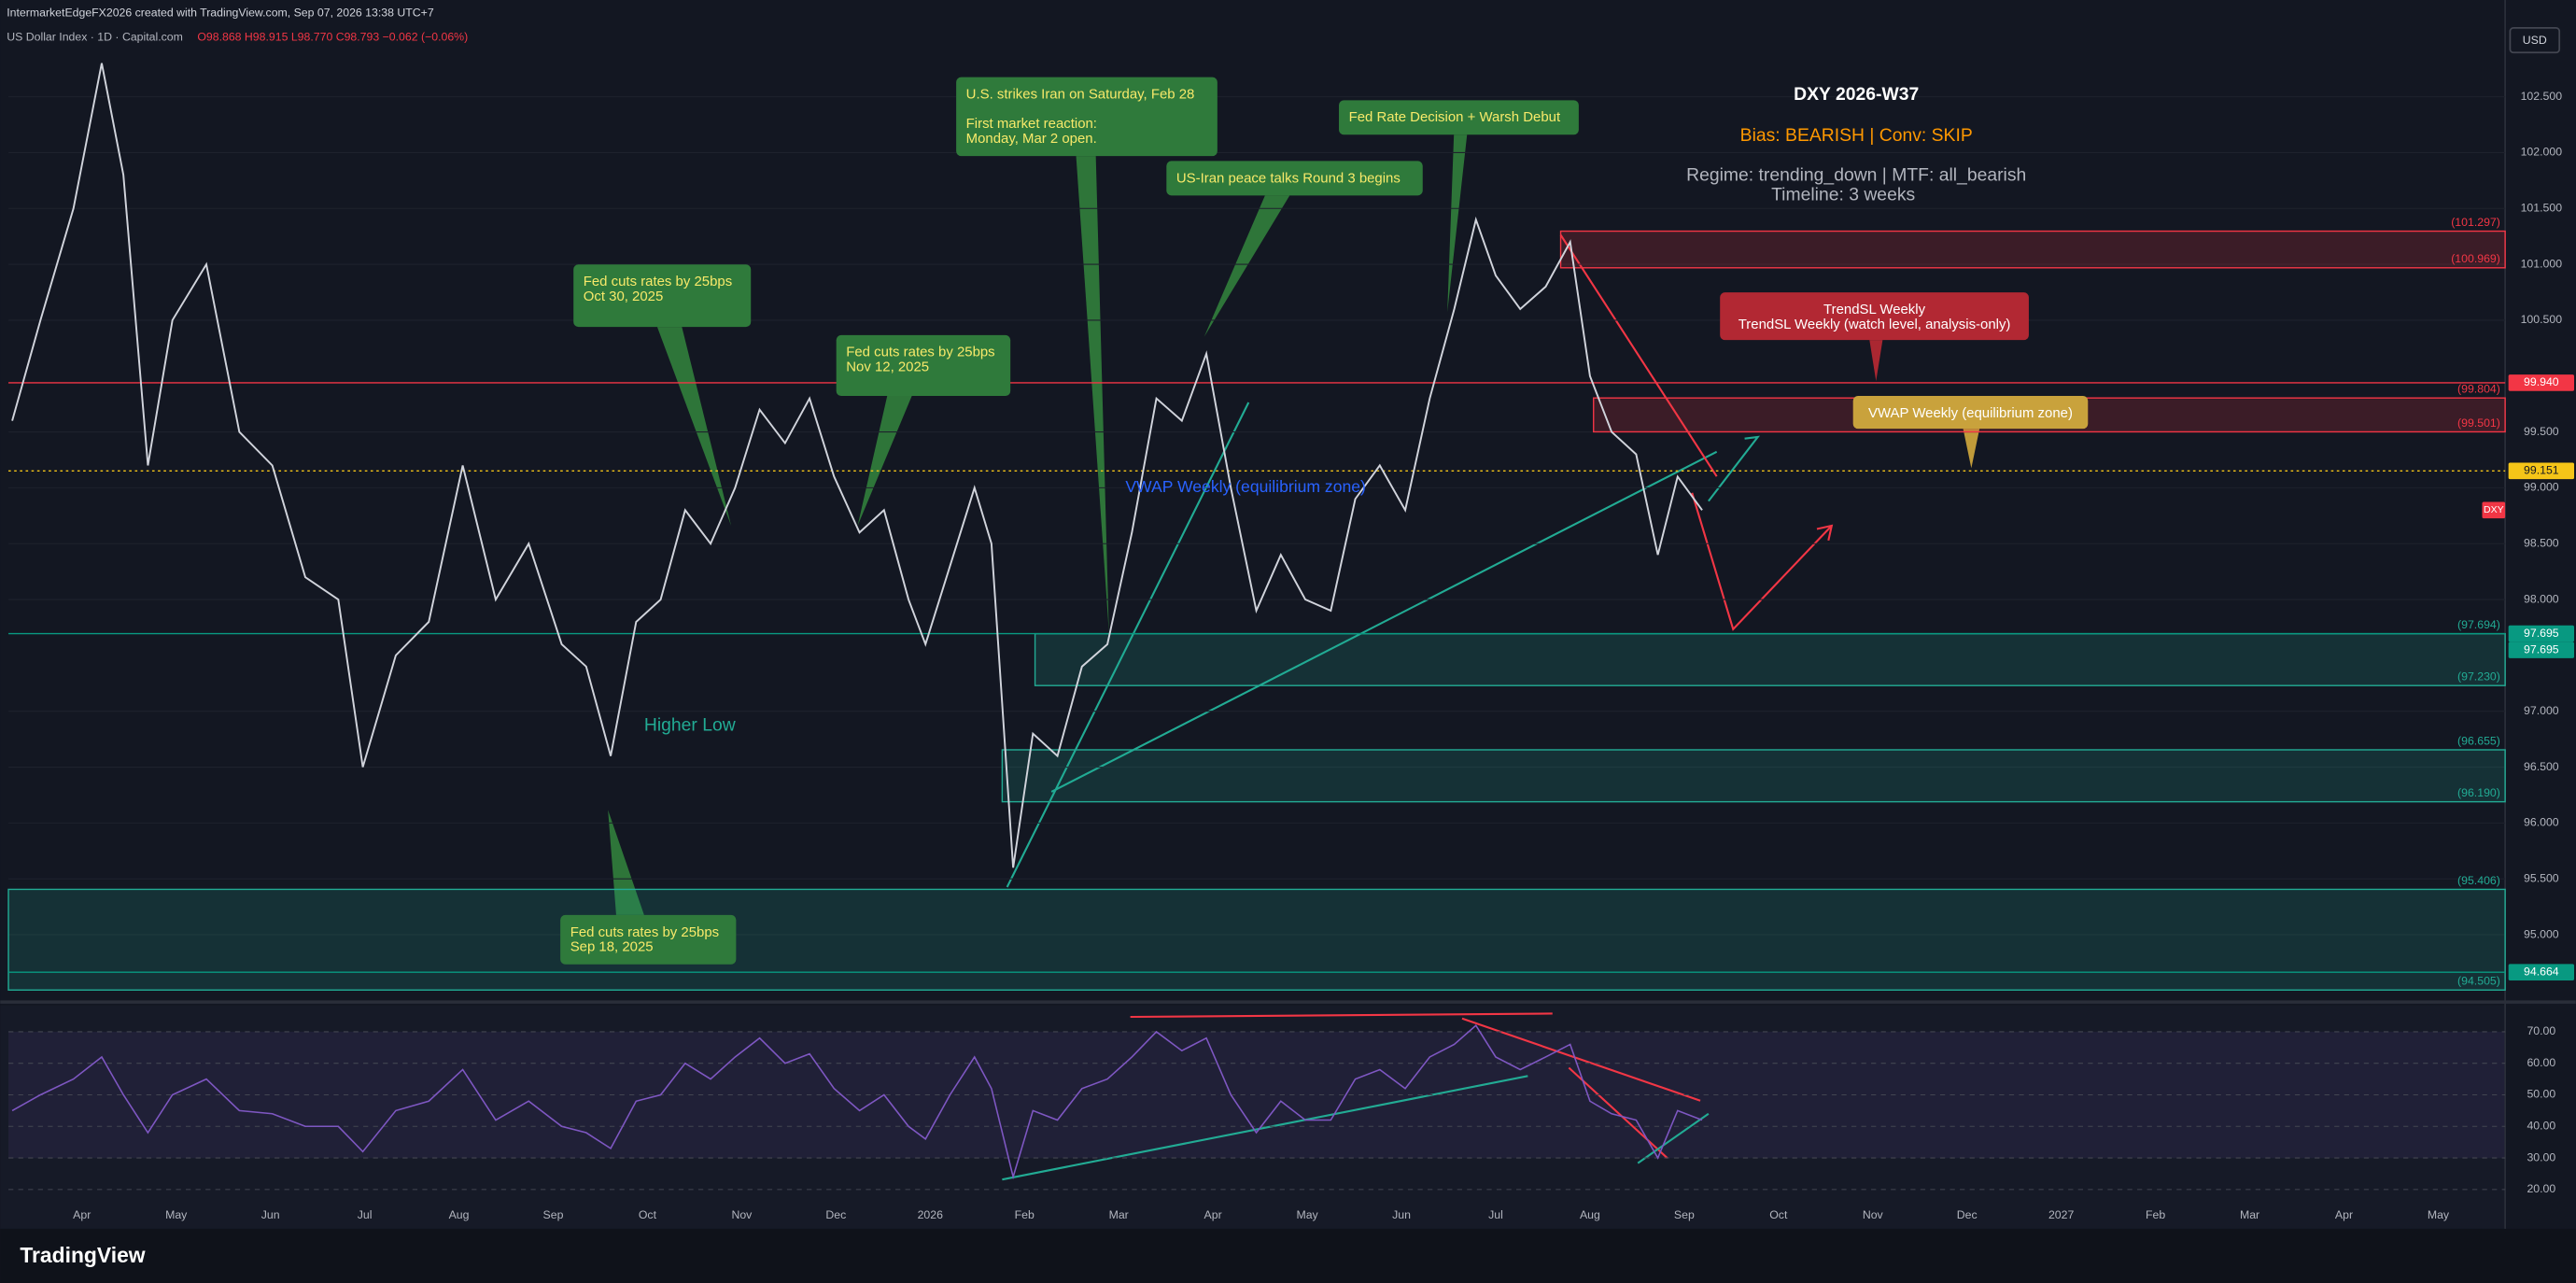 This screenshot has height=1283, width=2576. I want to click on info-timeline: Timeline: 3 weeks, so click(1843, 194).